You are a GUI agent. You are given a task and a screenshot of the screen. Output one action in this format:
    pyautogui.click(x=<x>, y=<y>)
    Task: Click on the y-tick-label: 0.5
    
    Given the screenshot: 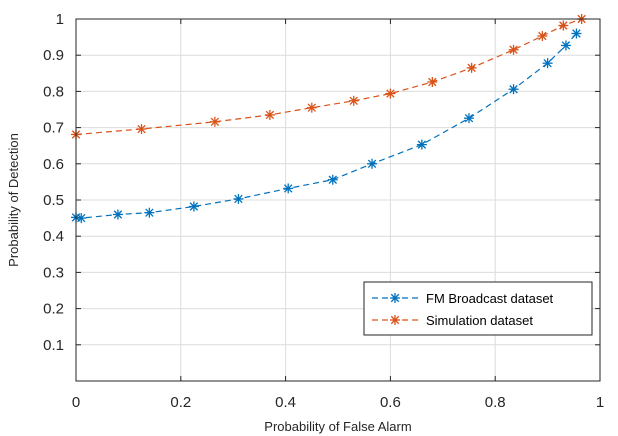 What is the action you would take?
    pyautogui.click(x=53, y=200)
    